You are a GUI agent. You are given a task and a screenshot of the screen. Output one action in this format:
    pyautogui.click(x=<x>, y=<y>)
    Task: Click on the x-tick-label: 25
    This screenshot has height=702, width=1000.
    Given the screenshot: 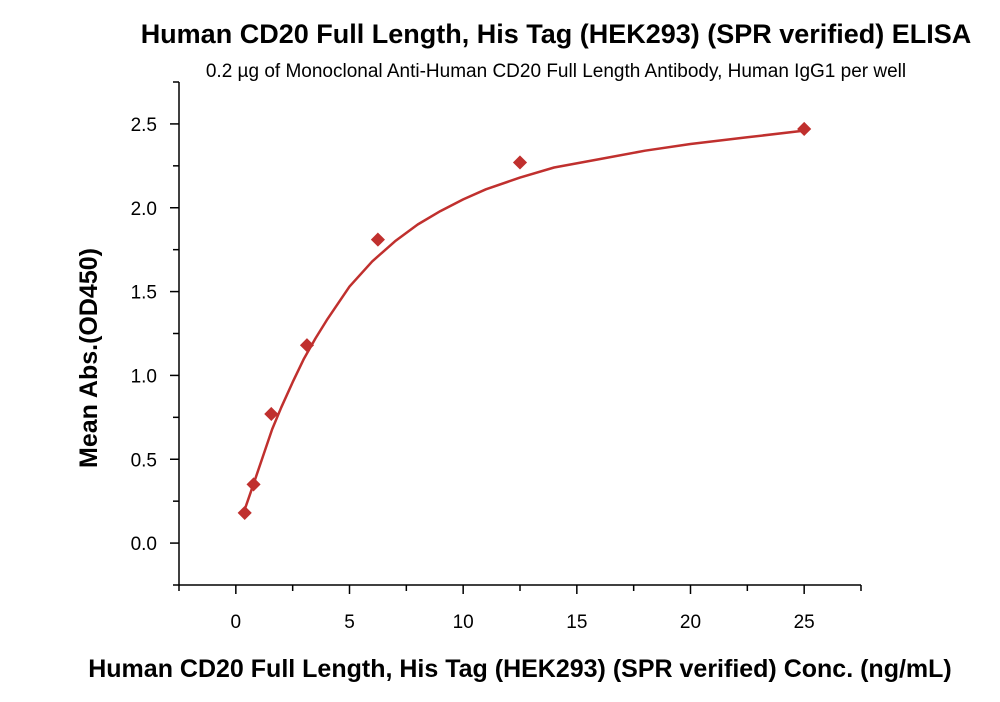 What is the action you would take?
    pyautogui.click(x=804, y=622)
    